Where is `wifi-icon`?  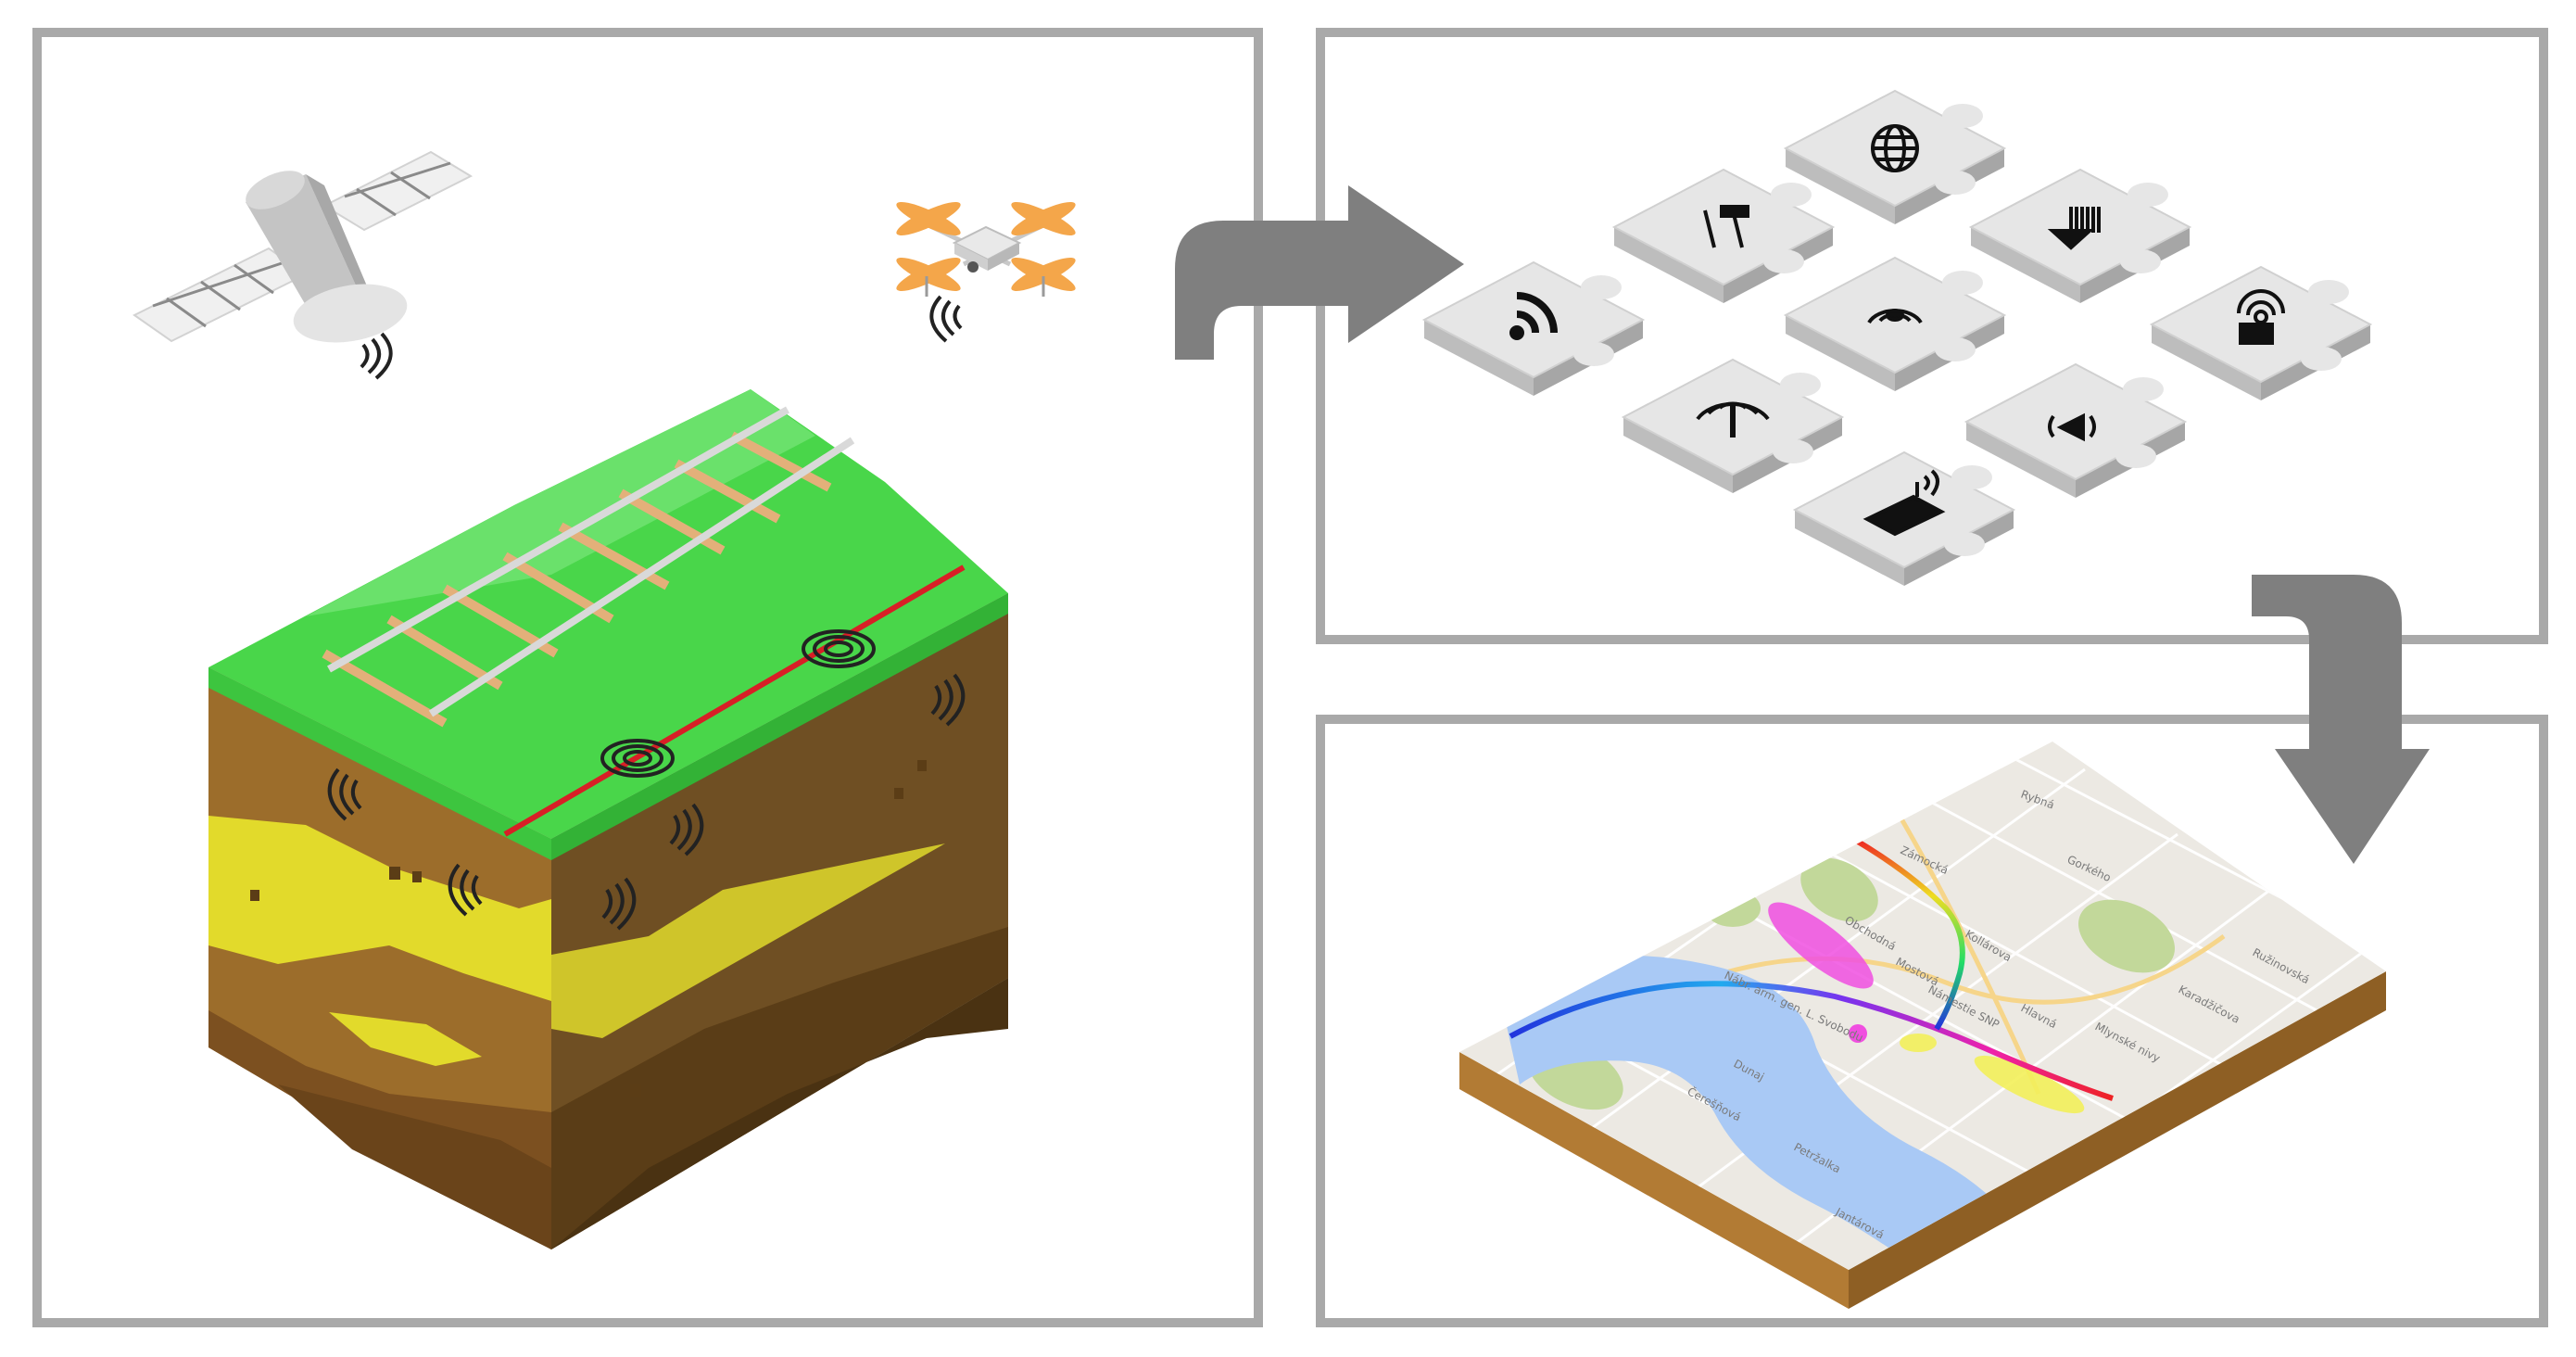
wifi-icon is located at coordinates (1534, 316).